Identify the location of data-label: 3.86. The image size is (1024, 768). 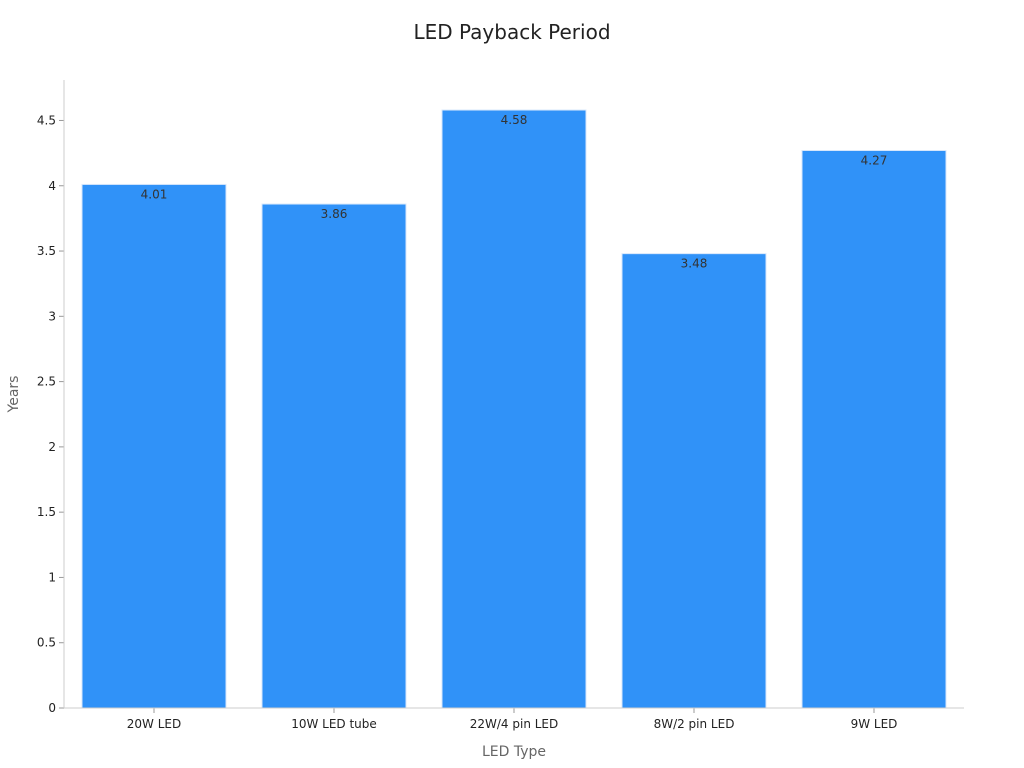
(334, 214).